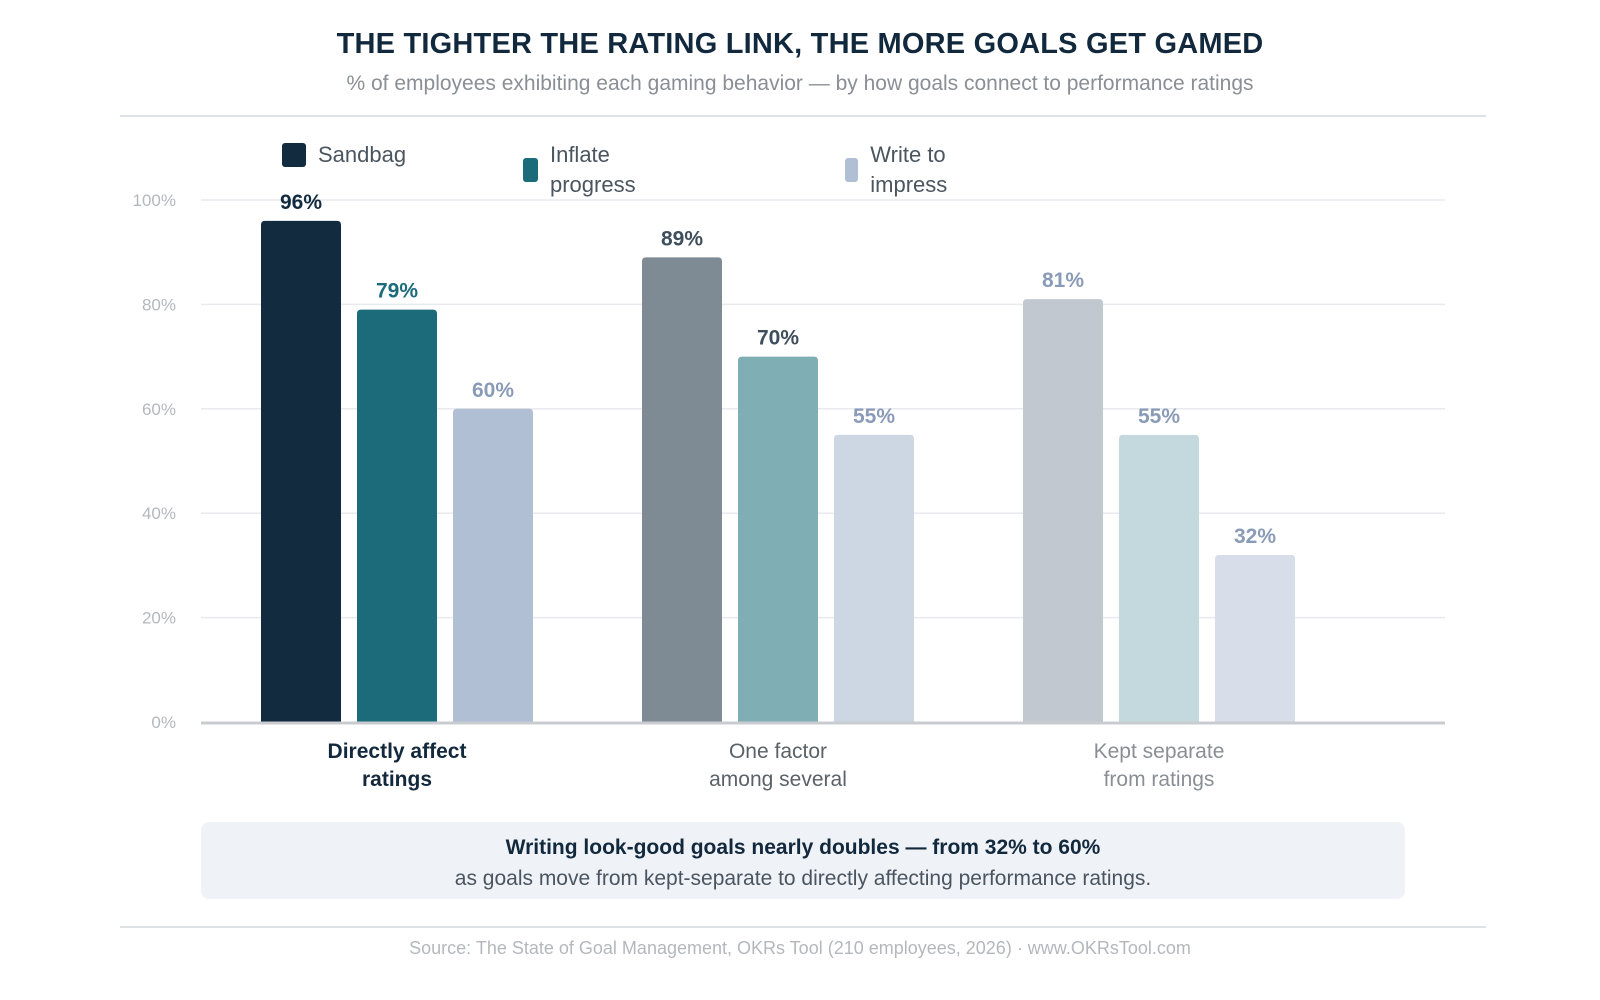 The width and height of the screenshot is (1600, 1000). Describe the element at coordinates (159, 513) in the screenshot. I see `y-tick-label-40: 40%` at that location.